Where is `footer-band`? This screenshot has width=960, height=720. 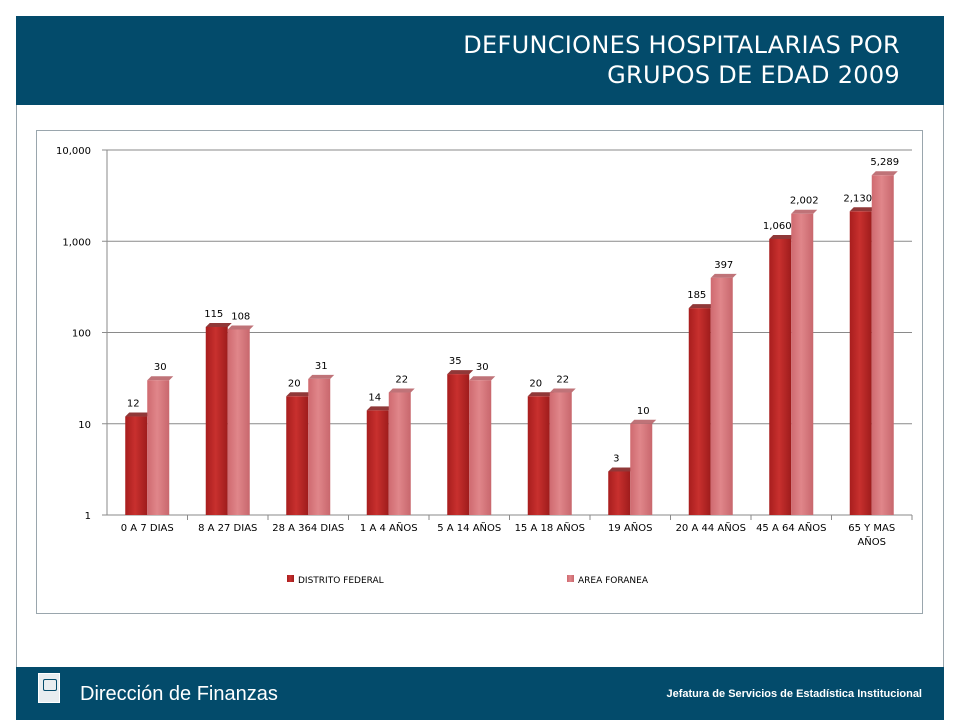 footer-band is located at coordinates (480, 693).